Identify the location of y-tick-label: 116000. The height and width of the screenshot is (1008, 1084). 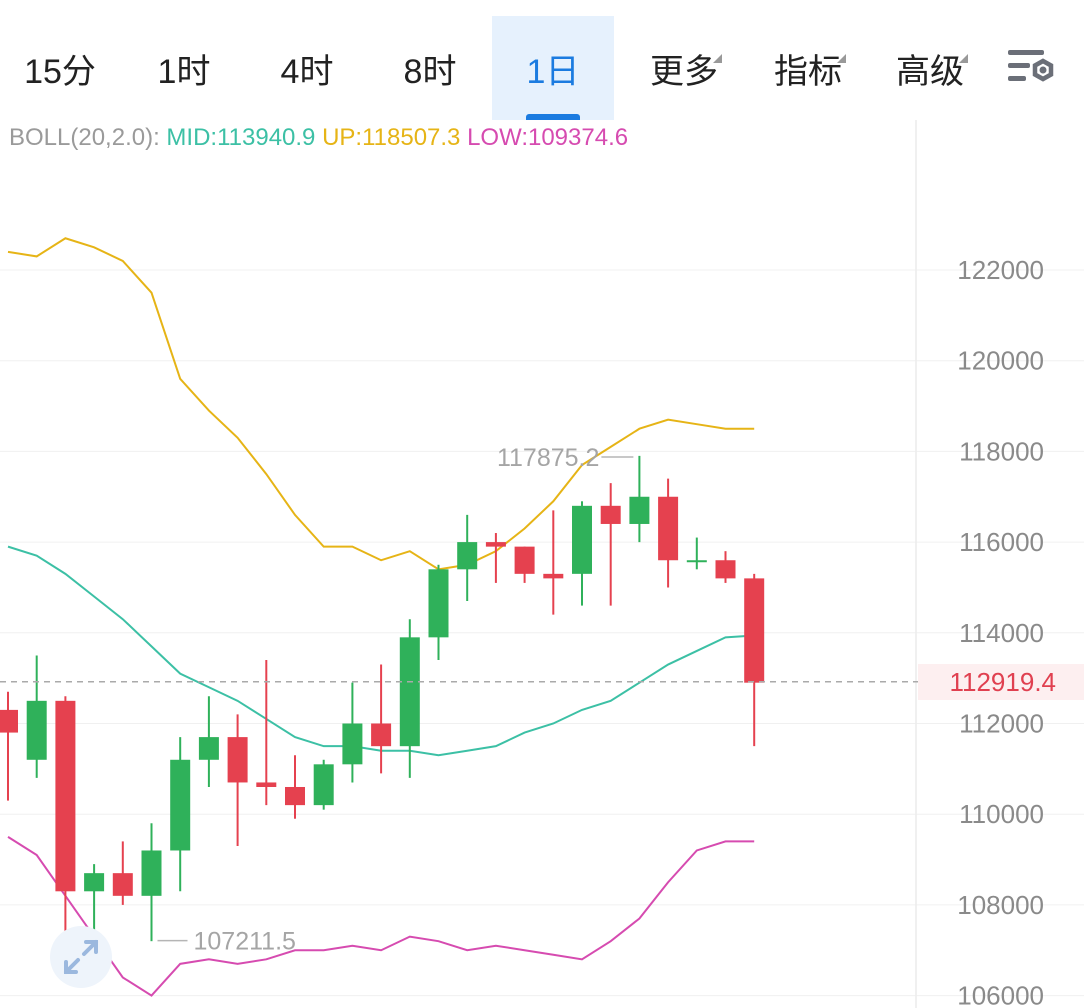
(1001, 542).